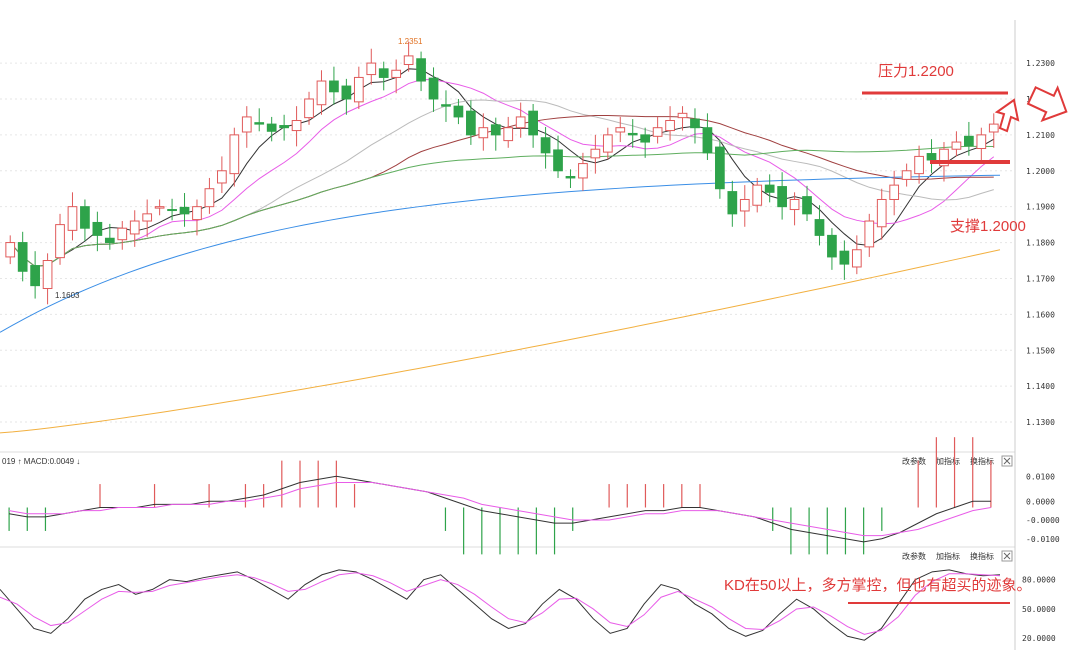 The width and height of the screenshot is (1077, 667). I want to click on price-tick-label: 1.2000, so click(1040, 171).